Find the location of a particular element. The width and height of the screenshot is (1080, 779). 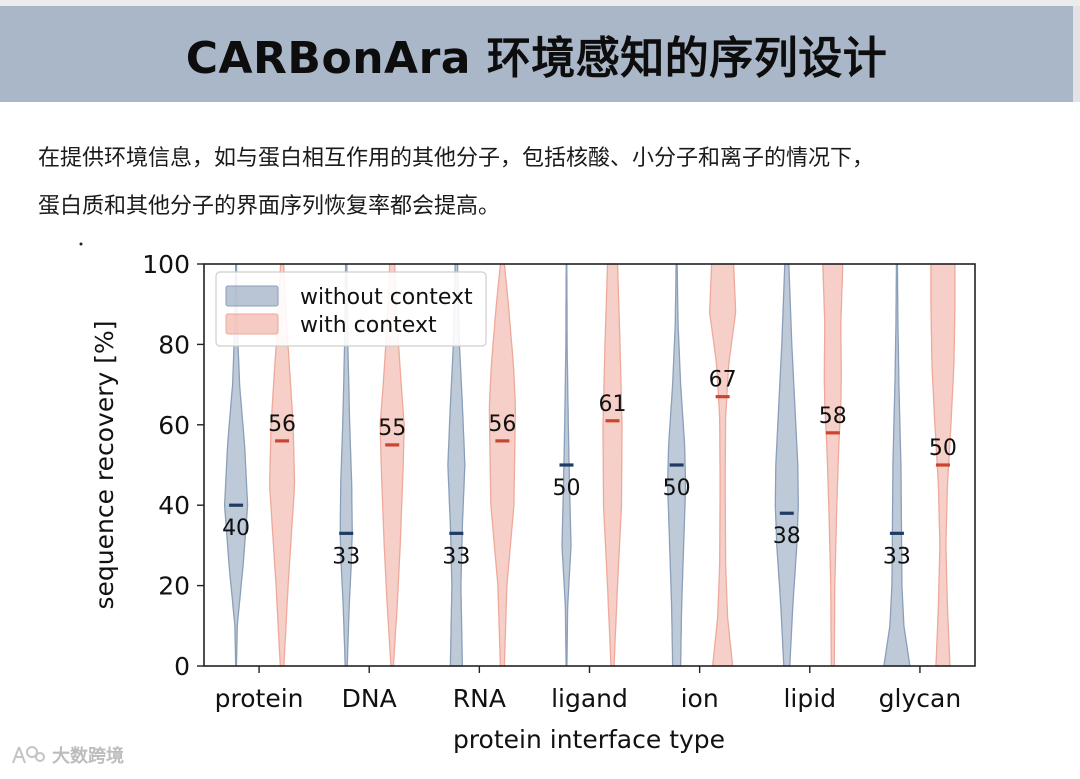

legend-swatch-without-context is located at coordinates (252, 296).